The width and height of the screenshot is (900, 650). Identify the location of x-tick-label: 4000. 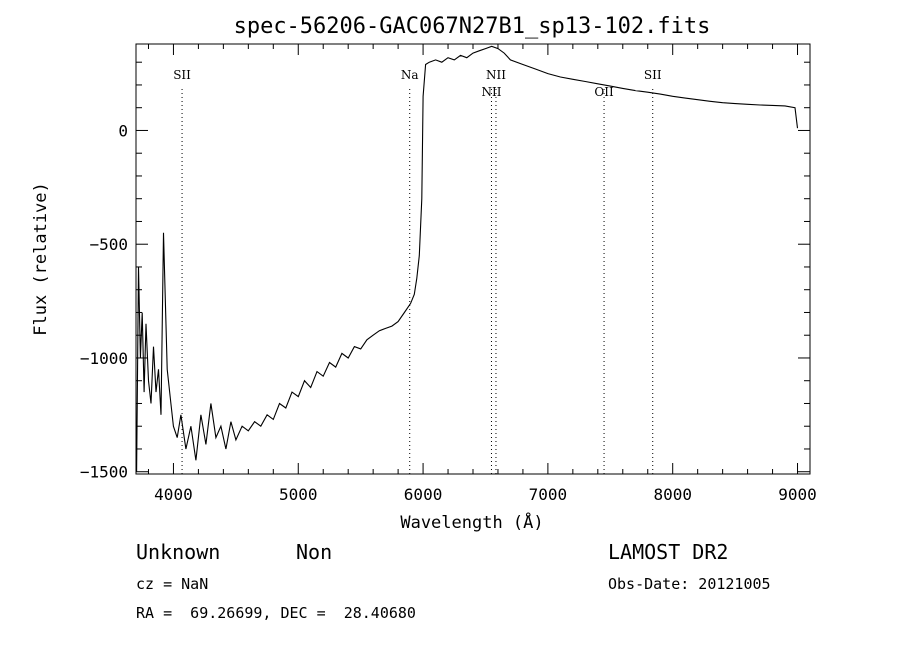
(173, 494).